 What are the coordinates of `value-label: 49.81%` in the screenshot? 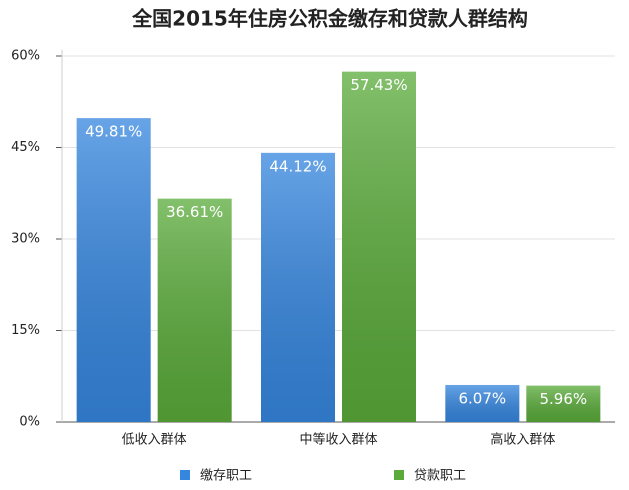 It's located at (113, 132).